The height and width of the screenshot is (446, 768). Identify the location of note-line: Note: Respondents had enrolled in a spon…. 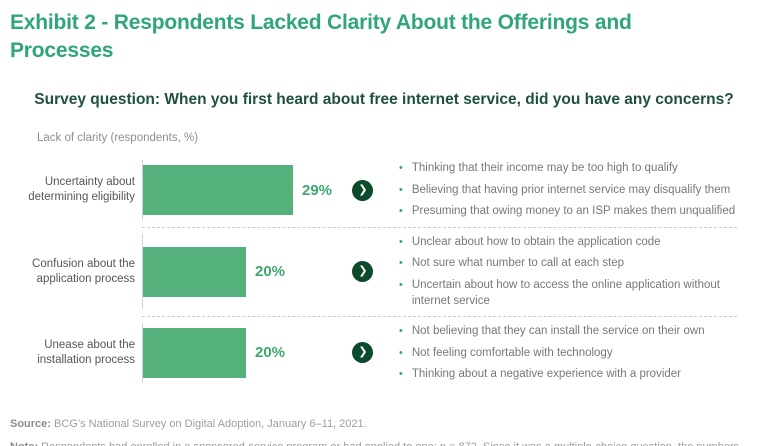
(379, 442).